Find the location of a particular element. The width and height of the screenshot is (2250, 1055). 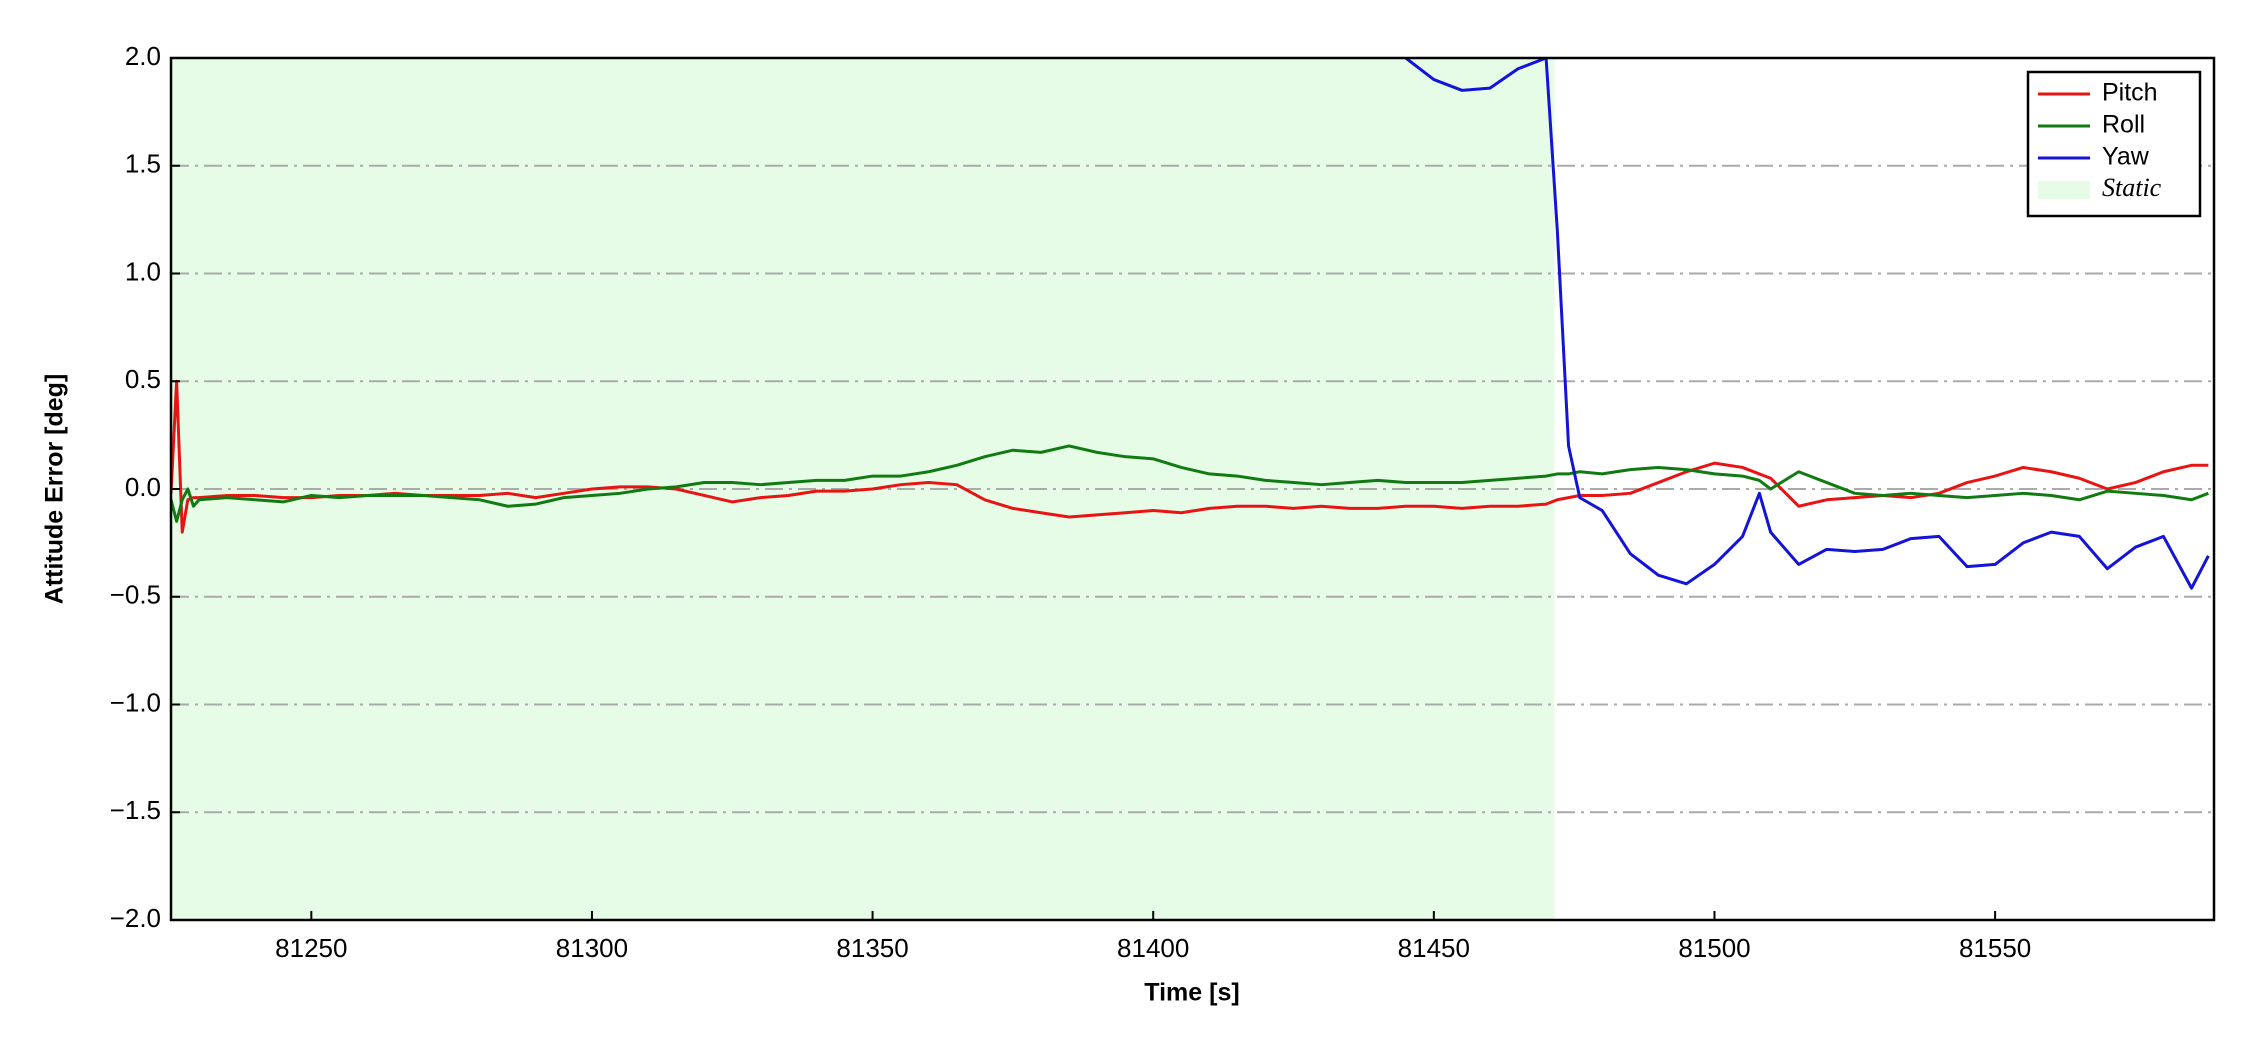

y-tick-label: −0.5 is located at coordinates (135, 595).